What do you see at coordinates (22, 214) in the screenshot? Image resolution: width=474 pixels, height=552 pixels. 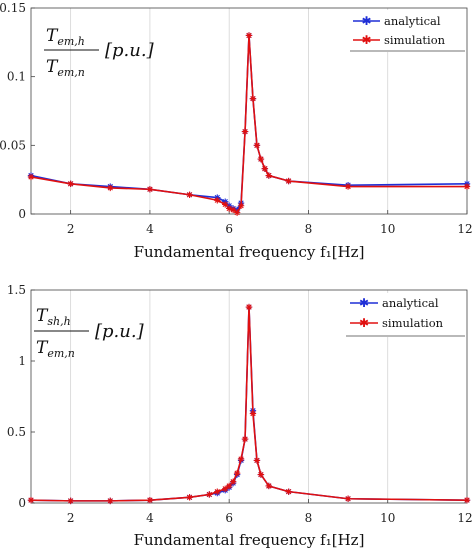 I see `top-ytick-label: 0` at bounding box center [22, 214].